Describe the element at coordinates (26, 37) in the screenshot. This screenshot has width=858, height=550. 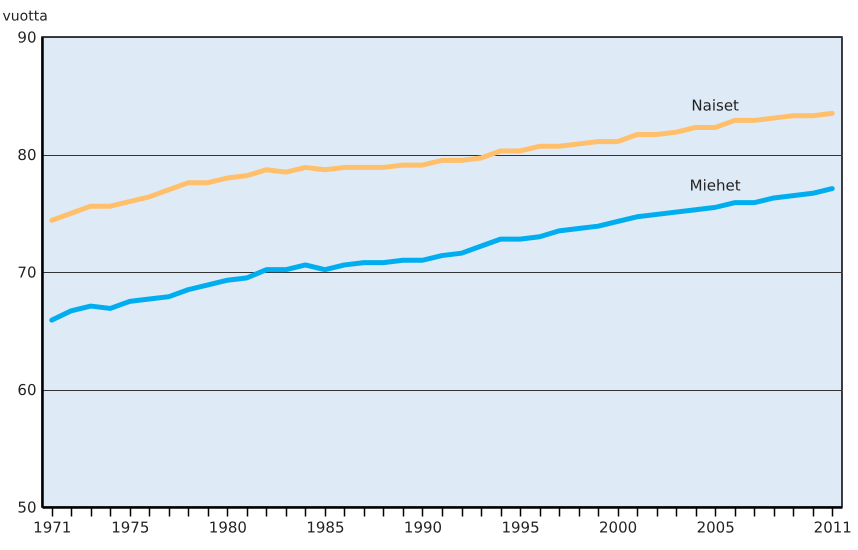
I see `y-tick-label: 90` at that location.